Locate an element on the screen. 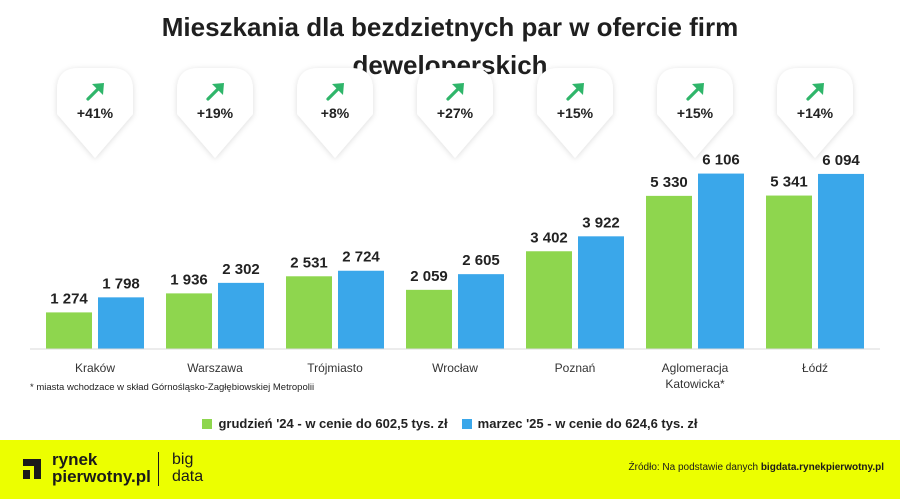 The image size is (900, 499). change-label-6: +15% is located at coordinates (695, 113).